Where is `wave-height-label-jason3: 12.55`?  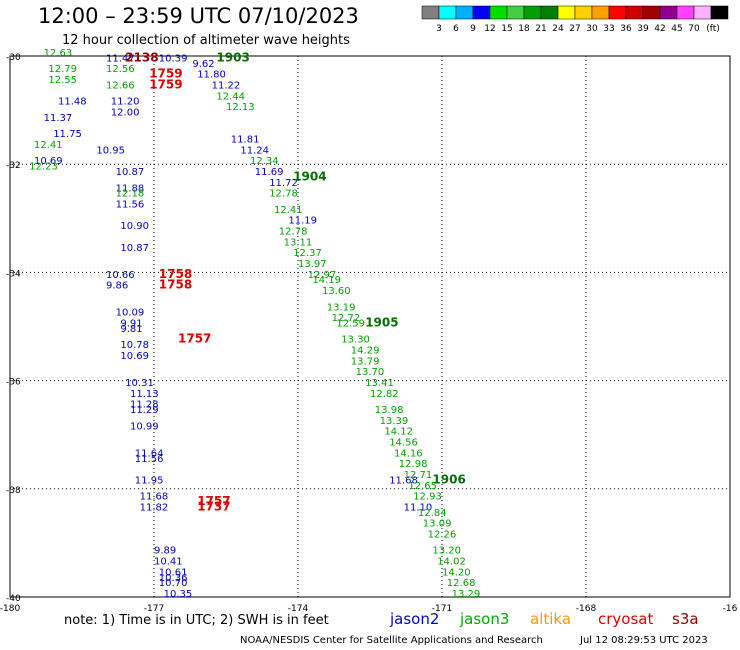
wave-height-label-jason3: 12.55 is located at coordinates (62, 80).